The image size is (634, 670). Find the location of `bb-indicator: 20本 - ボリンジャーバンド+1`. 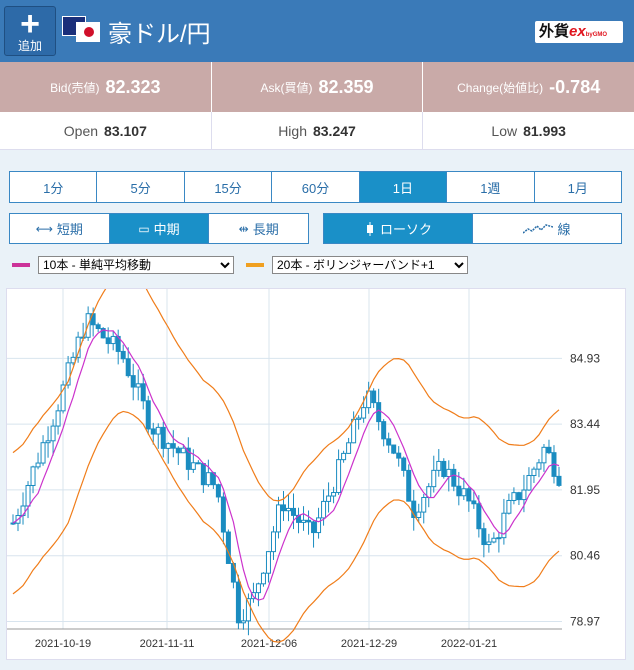

bb-indicator: 20本 - ボリンジャーバンド+1 is located at coordinates (357, 265).